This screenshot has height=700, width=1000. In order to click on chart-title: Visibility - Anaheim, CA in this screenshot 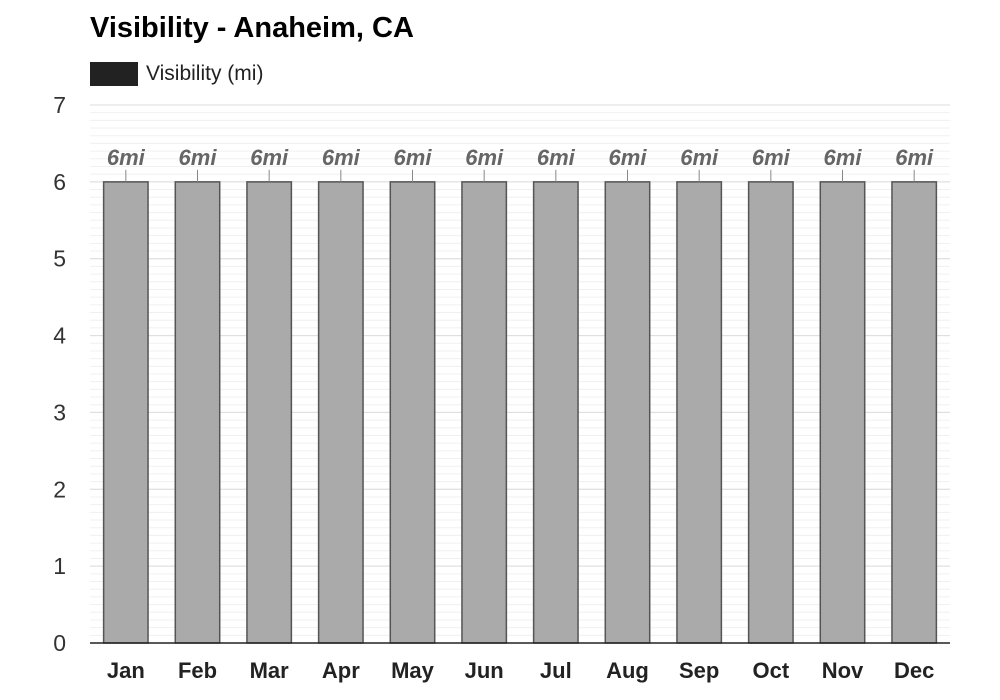, I will do `click(252, 28)`.